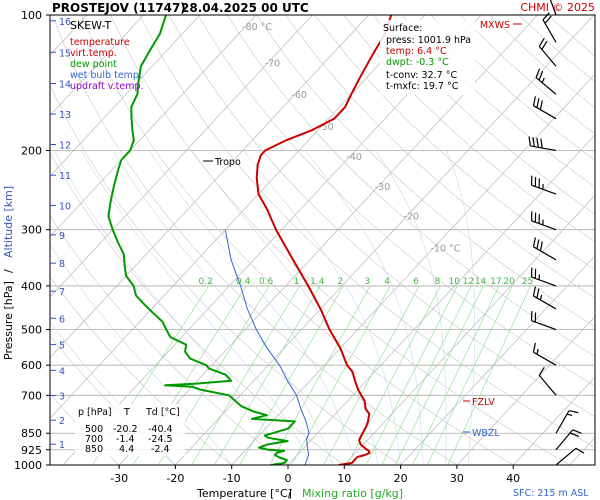 This screenshot has height=500, width=600. What do you see at coordinates (428, 40) in the screenshot?
I see `surface-press: press: 1001.9 hPa` at bounding box center [428, 40].